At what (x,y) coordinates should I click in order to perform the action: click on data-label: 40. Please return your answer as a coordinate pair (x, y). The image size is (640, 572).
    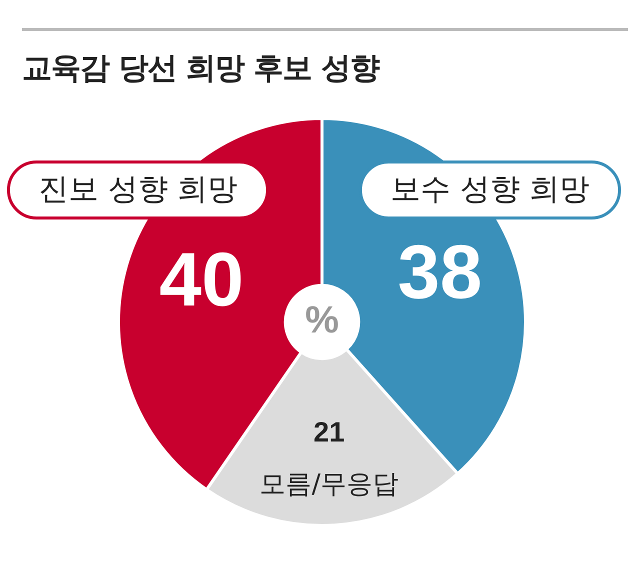
    Looking at the image, I should click on (201, 279).